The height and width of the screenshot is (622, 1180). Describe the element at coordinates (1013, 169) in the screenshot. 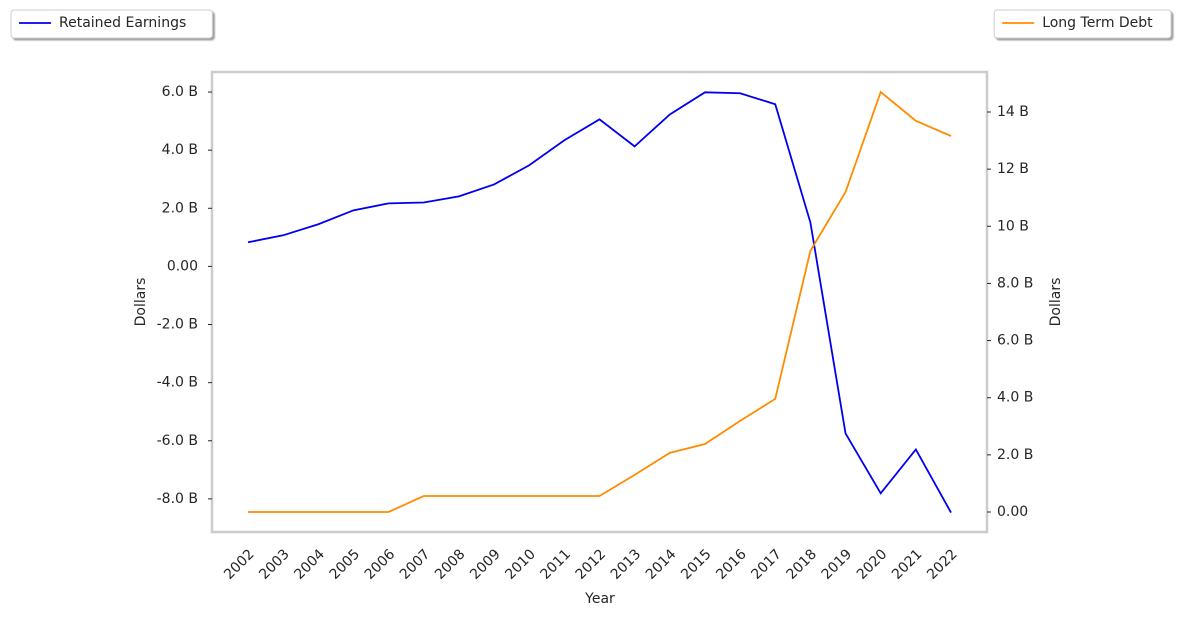

I see `y2-tick-label: 12 B` at that location.